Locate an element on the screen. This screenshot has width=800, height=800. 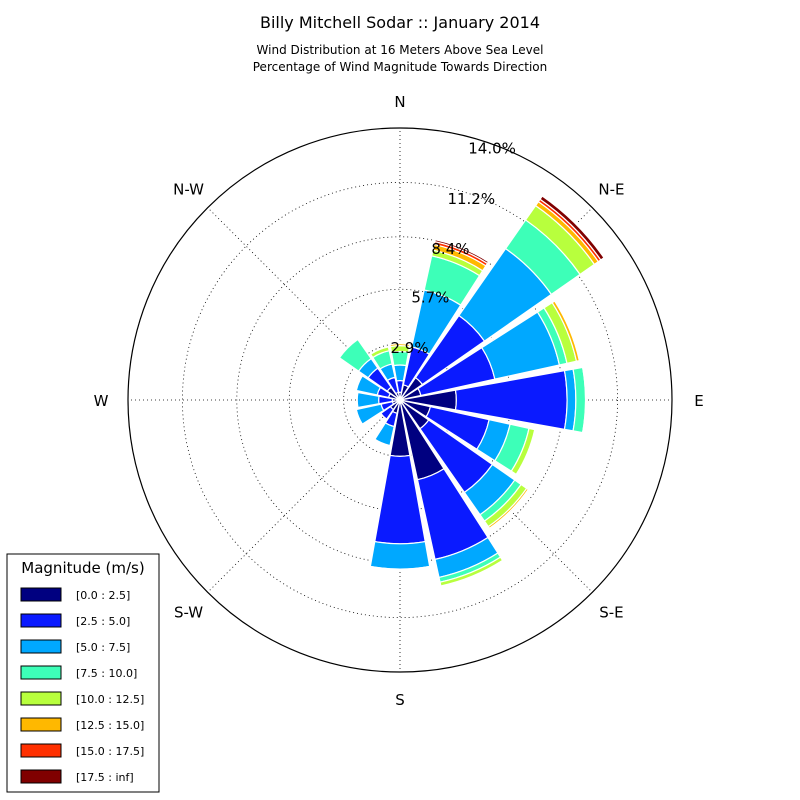
legend-label-4: [10.0 : 12.5] is located at coordinates (110, 699).